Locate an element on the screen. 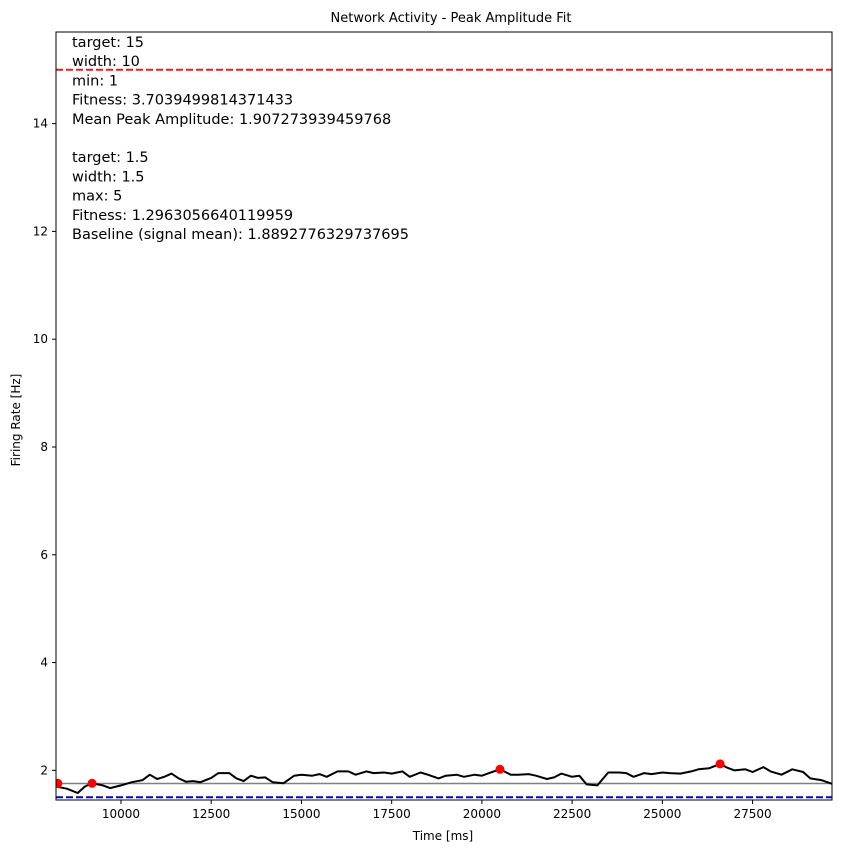  y-tick-label-2: 6 is located at coordinates (44, 555).